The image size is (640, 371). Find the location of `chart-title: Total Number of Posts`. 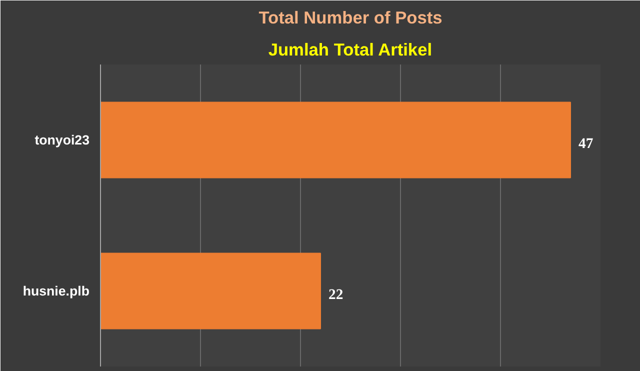

chart-title: Total Number of Posts is located at coordinates (350, 18).